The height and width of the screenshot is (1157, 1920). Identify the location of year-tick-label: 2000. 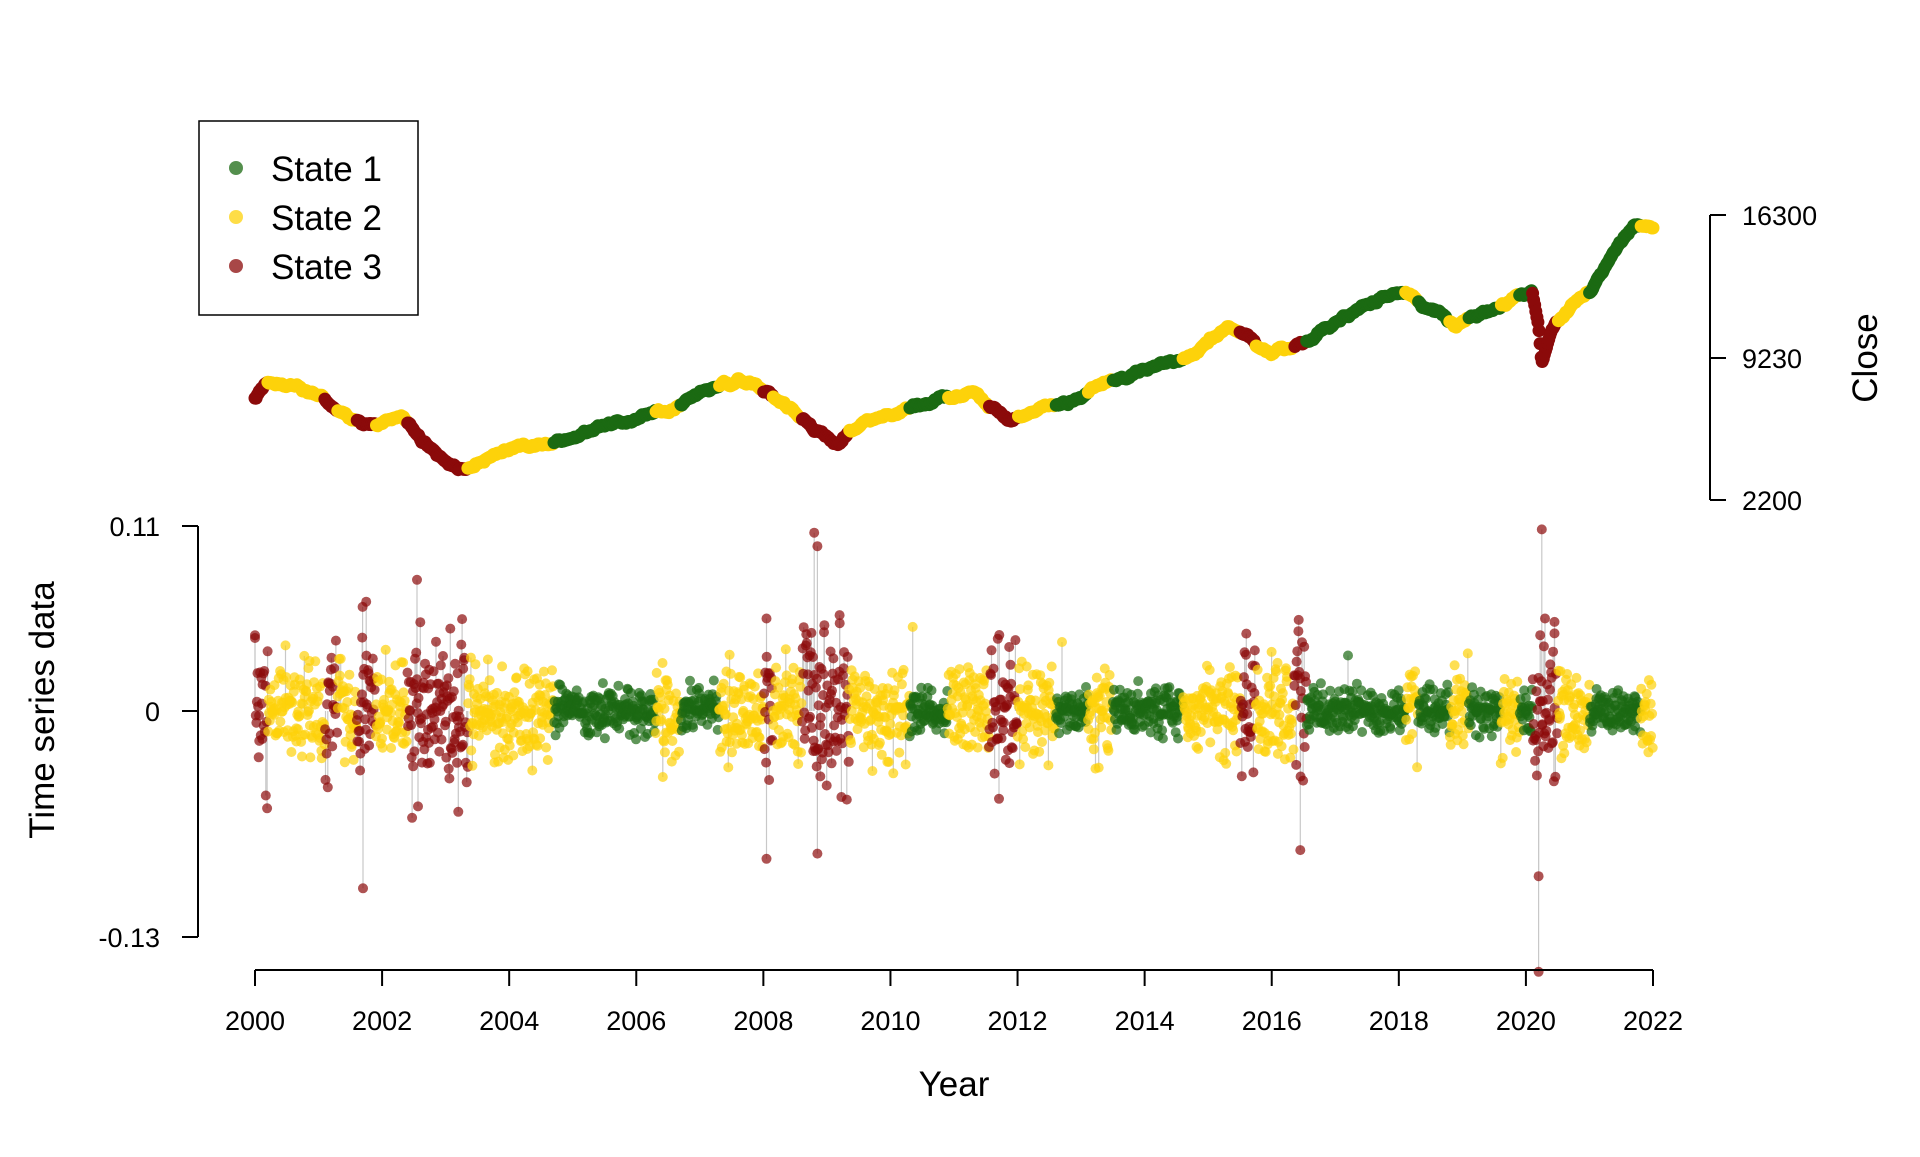
(255, 1021).